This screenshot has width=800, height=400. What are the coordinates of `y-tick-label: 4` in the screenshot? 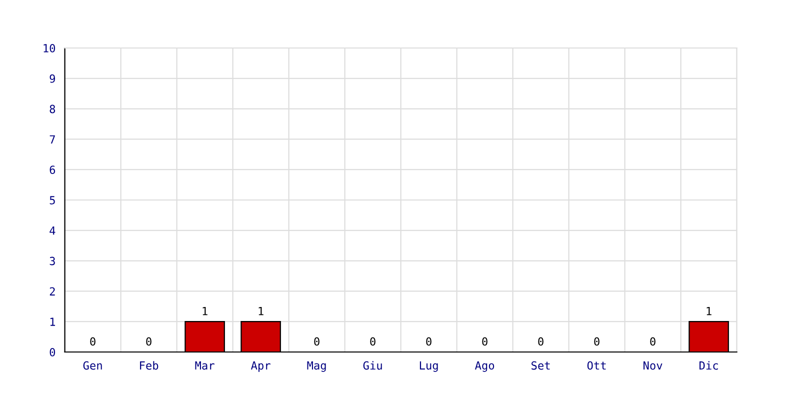 It's located at (53, 230).